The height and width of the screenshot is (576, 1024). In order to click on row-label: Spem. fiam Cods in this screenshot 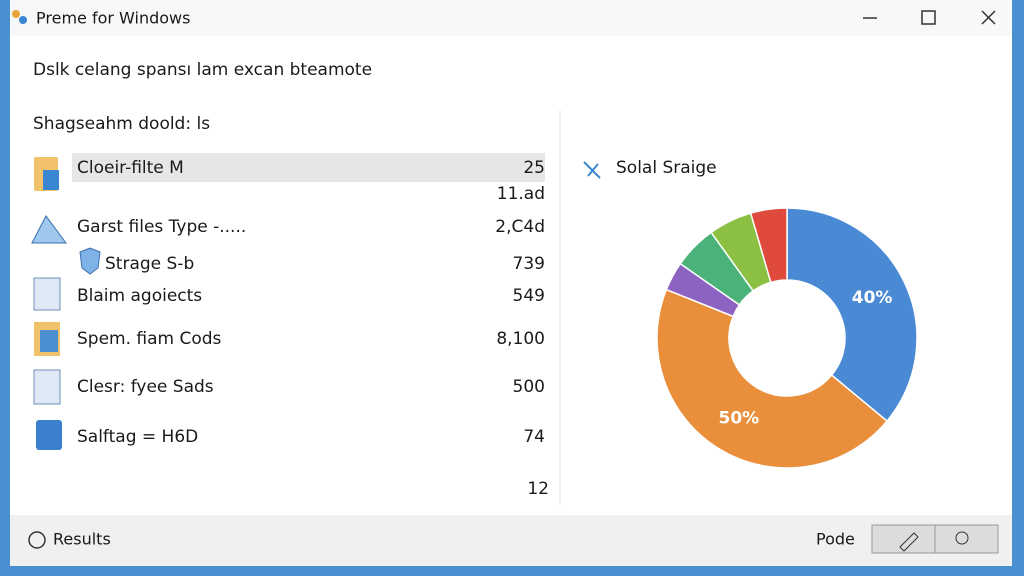, I will do `click(149, 339)`.